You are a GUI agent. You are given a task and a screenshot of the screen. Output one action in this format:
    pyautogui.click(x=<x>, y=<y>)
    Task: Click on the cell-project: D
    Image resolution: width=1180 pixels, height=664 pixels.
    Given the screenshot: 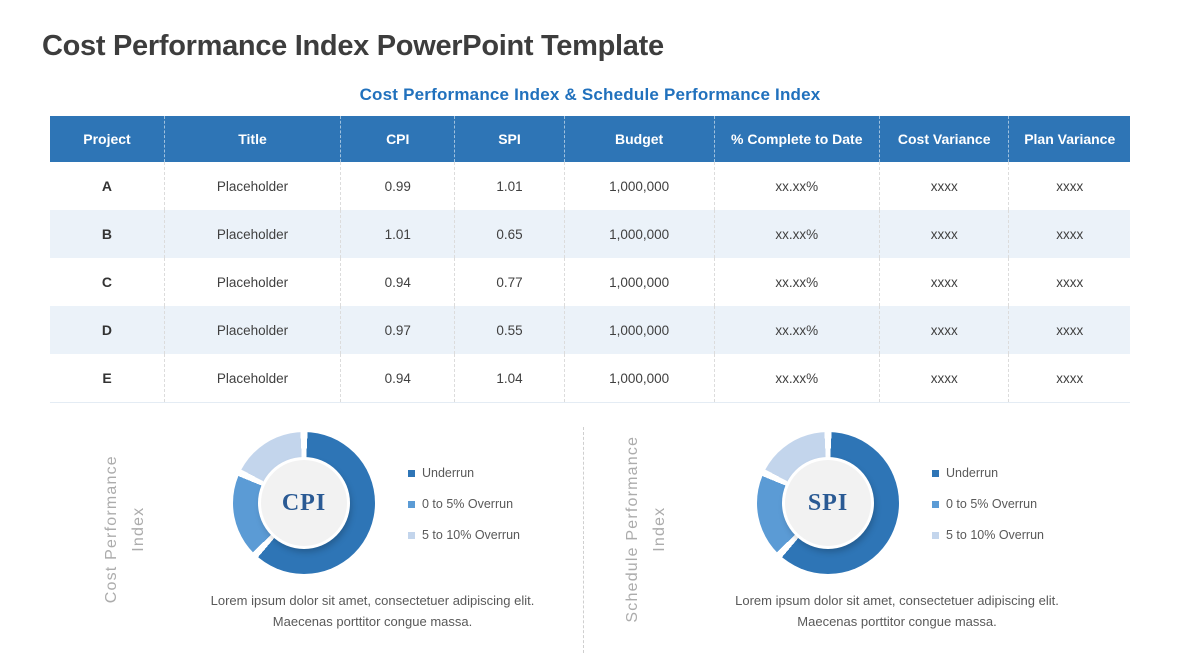 What is the action you would take?
    pyautogui.click(x=107, y=330)
    